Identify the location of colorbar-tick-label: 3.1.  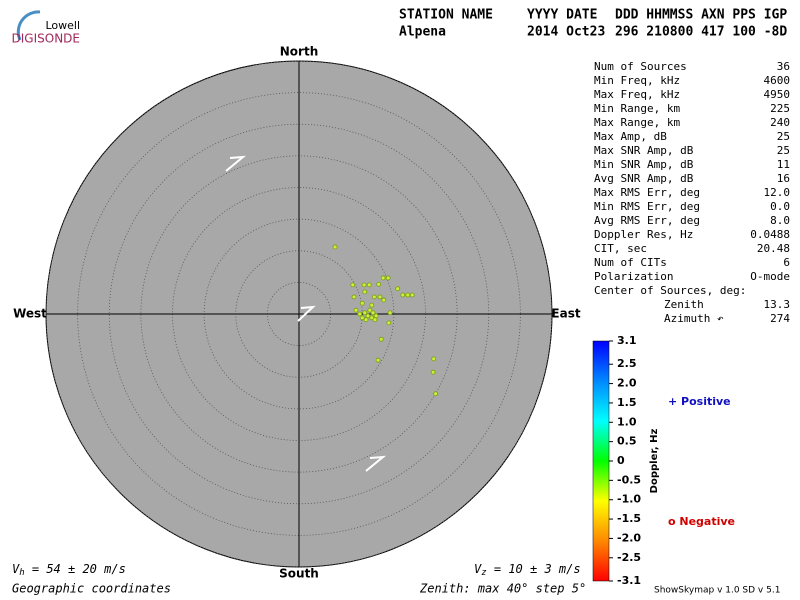
(627, 340).